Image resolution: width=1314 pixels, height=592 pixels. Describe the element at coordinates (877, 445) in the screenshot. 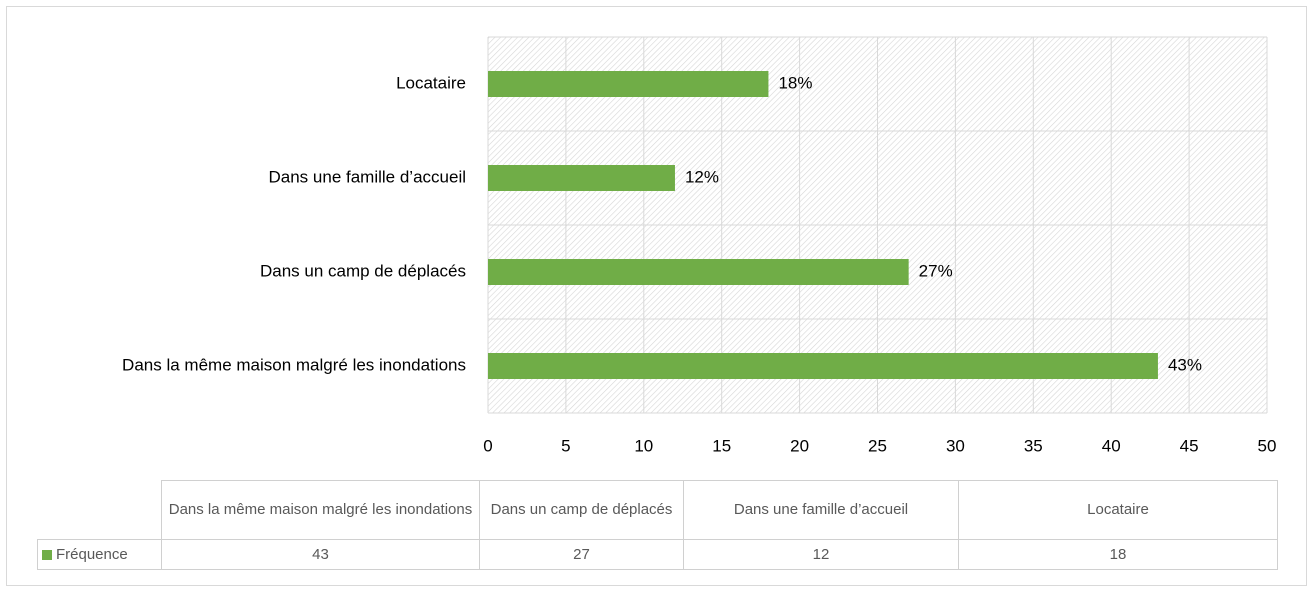

I see `x-tick-label: 25` at that location.